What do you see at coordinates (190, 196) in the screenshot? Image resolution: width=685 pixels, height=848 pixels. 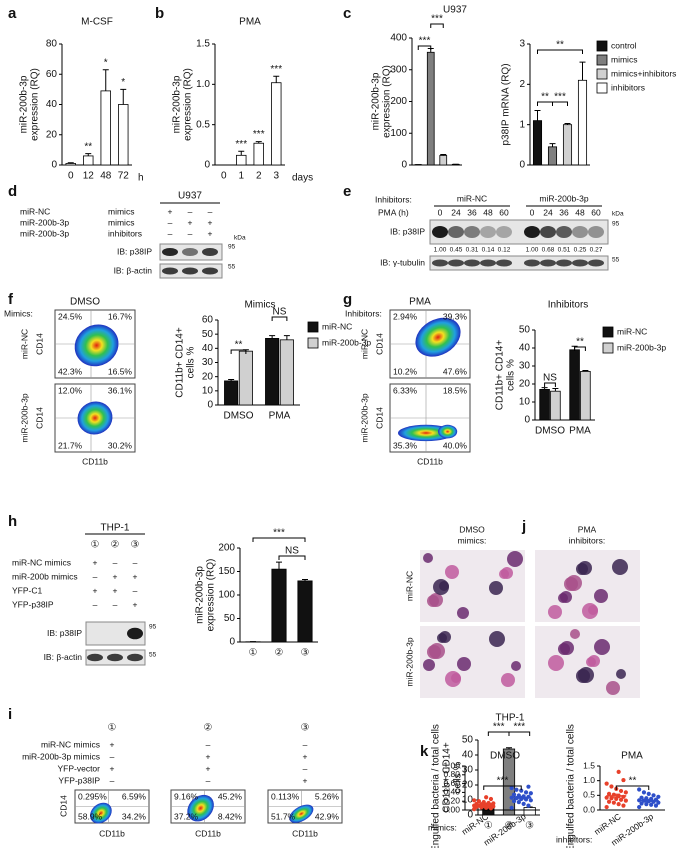 I see `cell-line: U937` at bounding box center [190, 196].